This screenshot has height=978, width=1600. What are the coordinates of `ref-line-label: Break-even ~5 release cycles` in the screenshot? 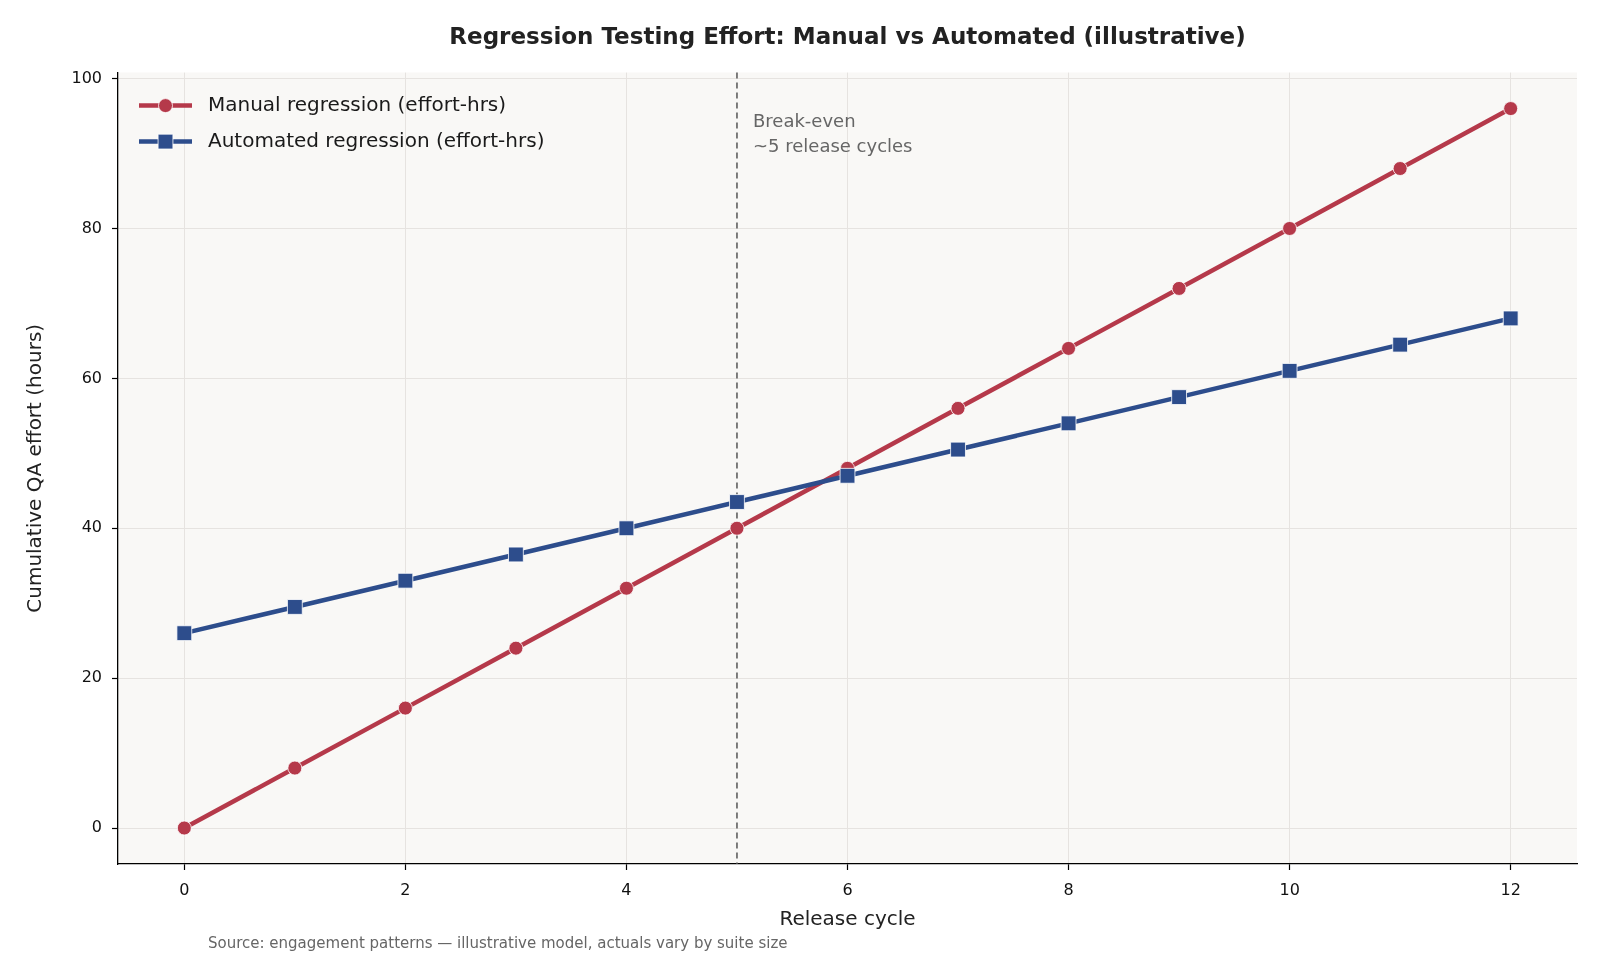 It's located at (832, 133).